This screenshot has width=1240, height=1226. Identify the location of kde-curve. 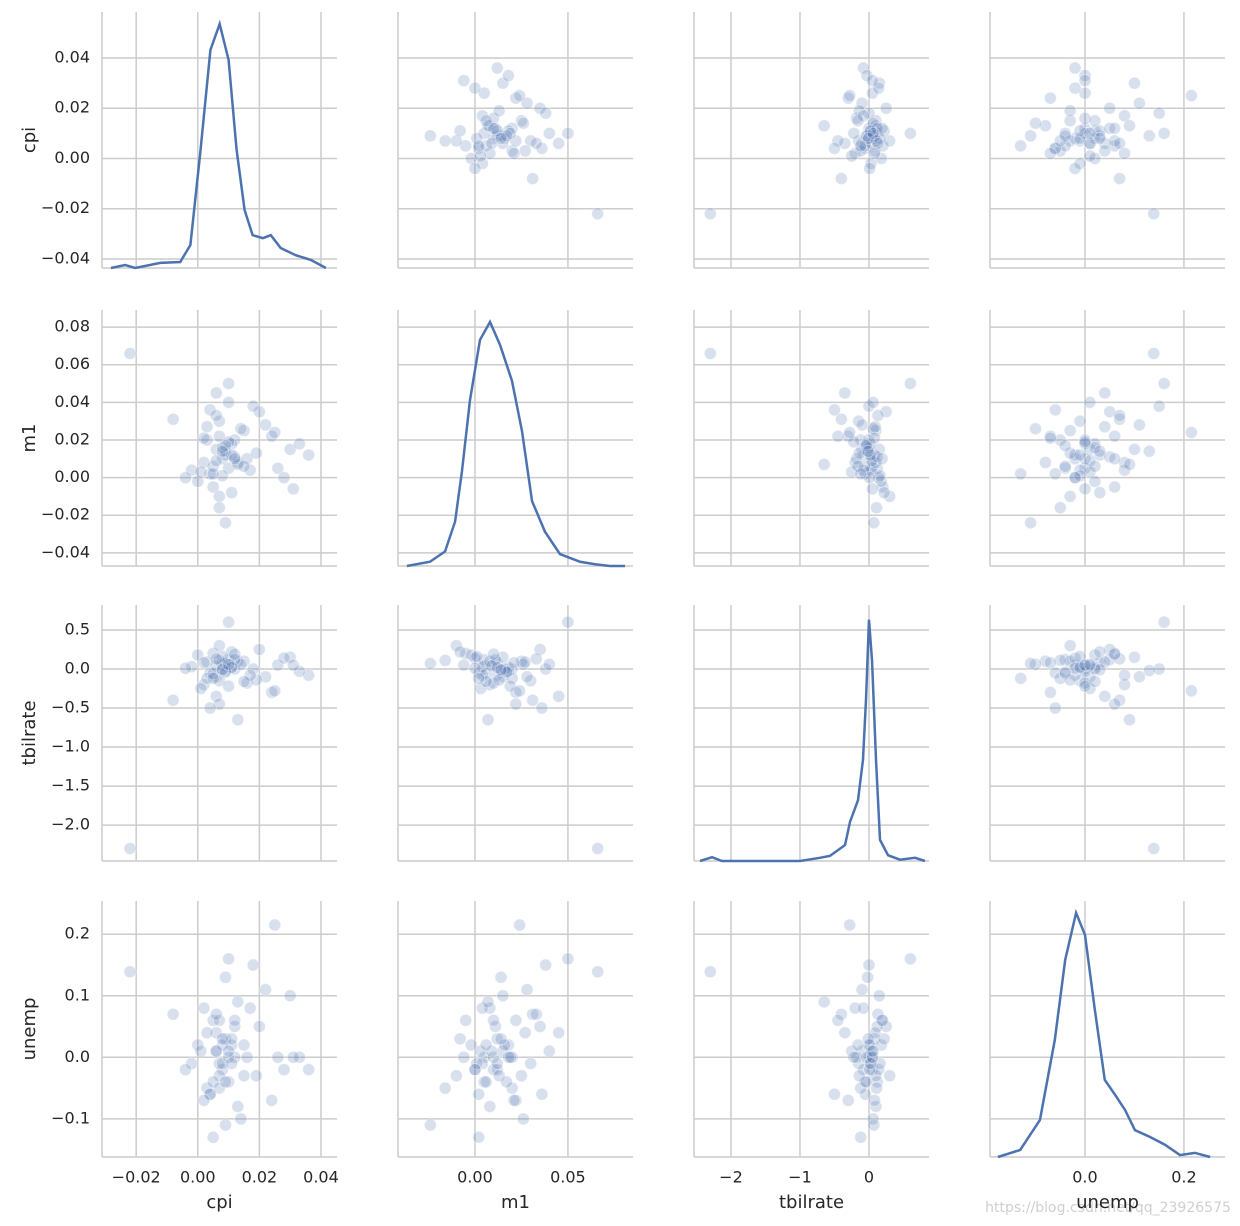
(516, 443).